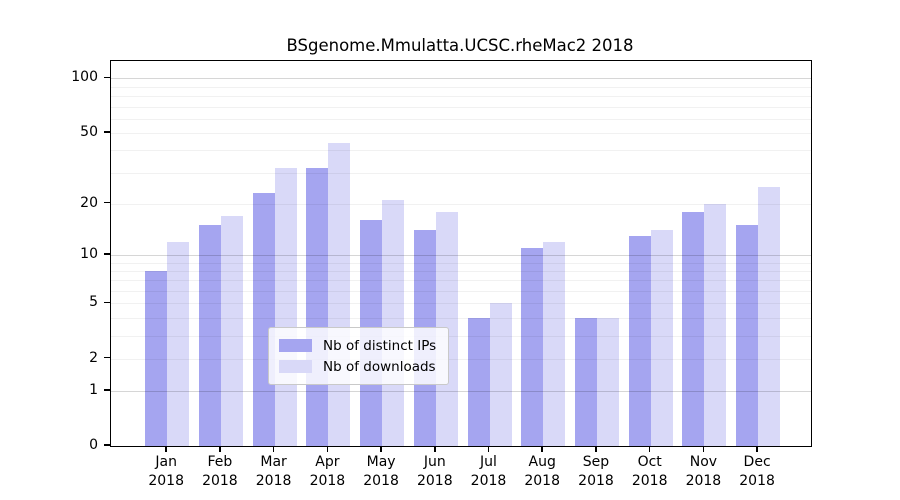 The width and height of the screenshot is (900, 500). I want to click on legend: Nb of distinct IPs Nb of downloads, so click(359, 356).